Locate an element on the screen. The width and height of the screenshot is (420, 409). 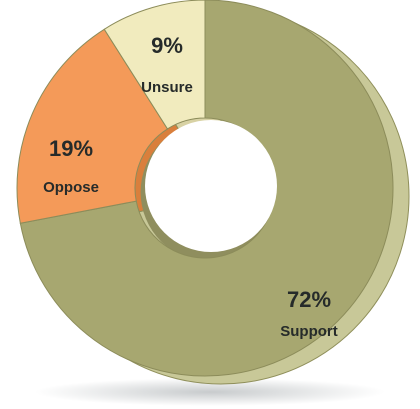
label-pct-unsure: 9% is located at coordinates (167, 45).